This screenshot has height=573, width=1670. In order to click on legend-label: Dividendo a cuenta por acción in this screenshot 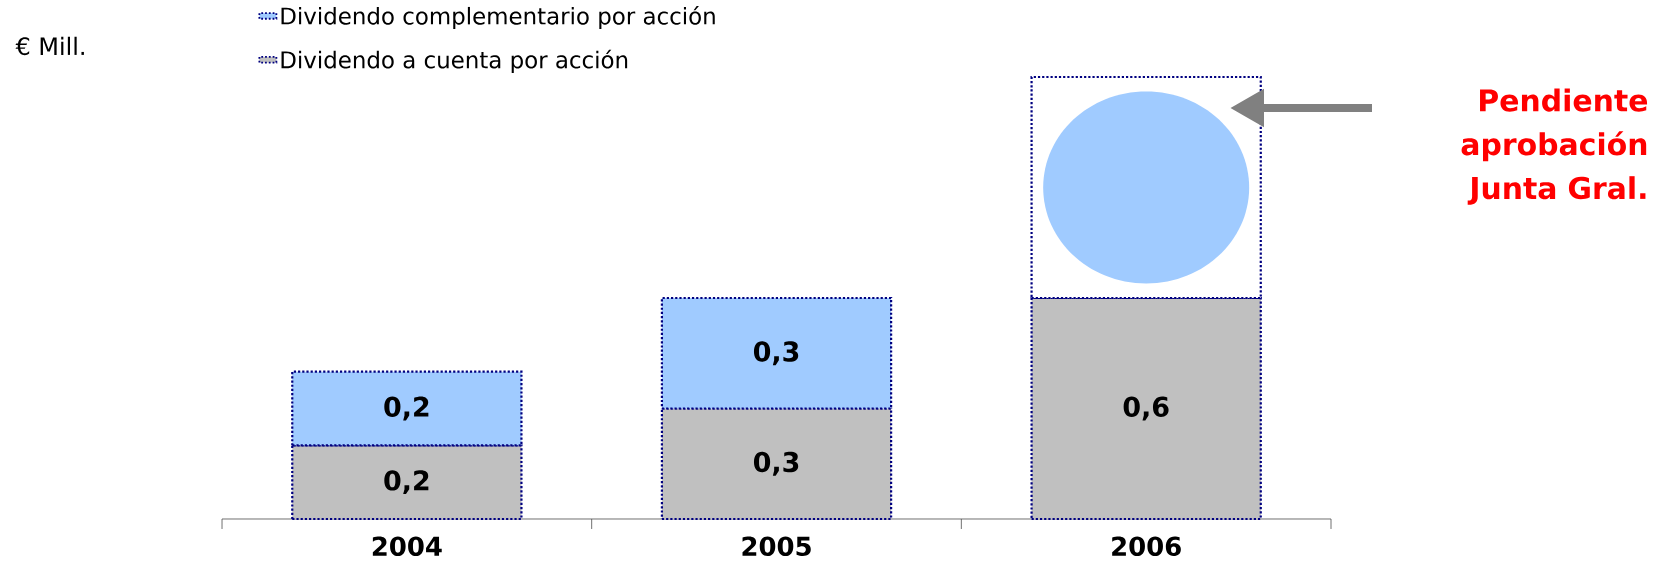, I will do `click(454, 61)`.